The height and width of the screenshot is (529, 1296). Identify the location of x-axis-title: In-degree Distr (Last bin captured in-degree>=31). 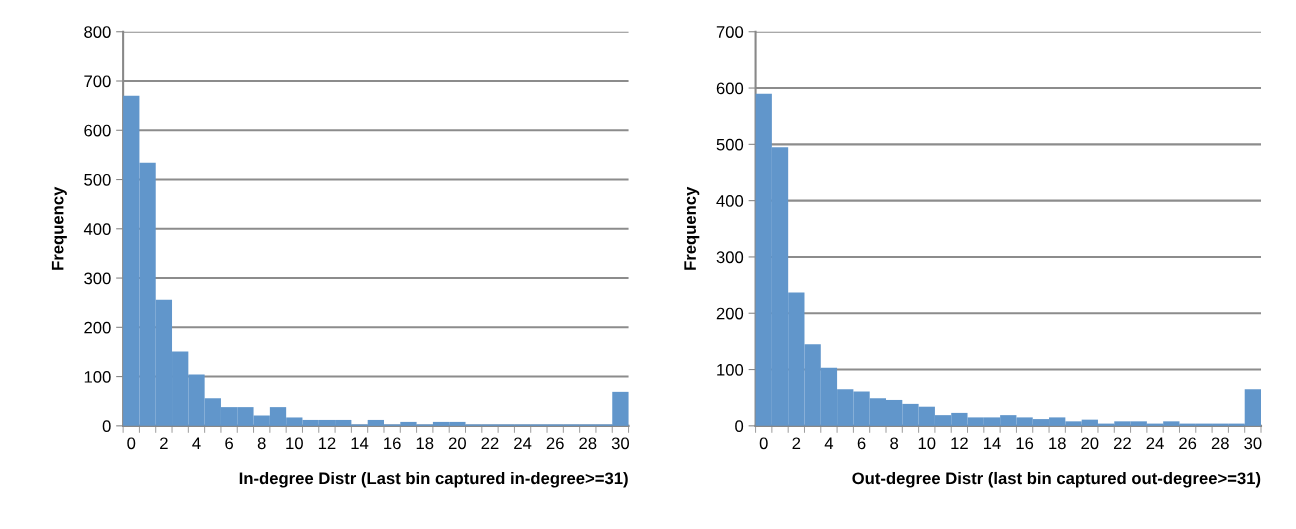
(433, 479).